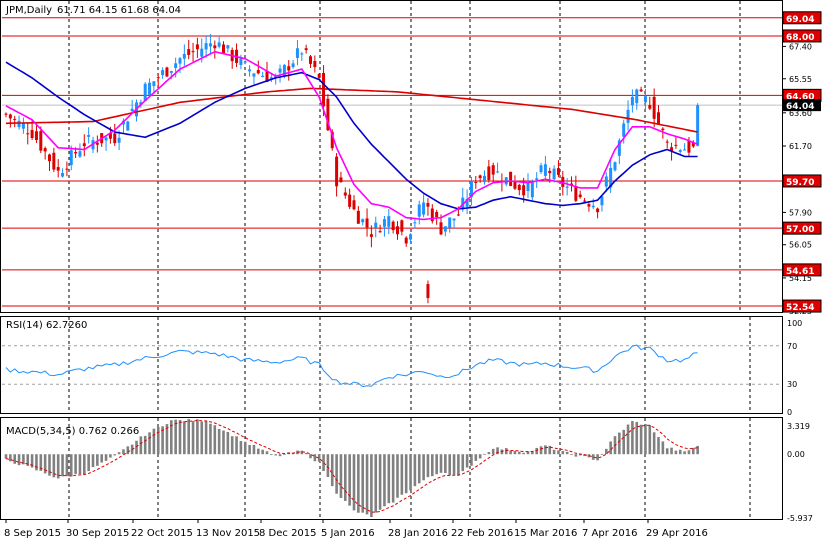 The height and width of the screenshot is (541, 823). I want to click on rsi-y-tick-label: 0, so click(789, 412).